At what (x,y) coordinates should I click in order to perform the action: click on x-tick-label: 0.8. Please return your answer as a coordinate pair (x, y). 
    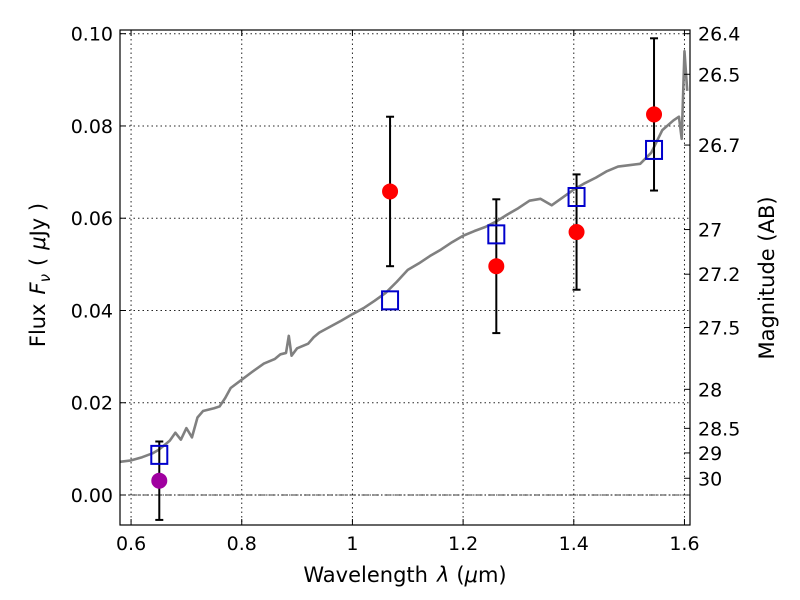
    Looking at the image, I should click on (242, 544).